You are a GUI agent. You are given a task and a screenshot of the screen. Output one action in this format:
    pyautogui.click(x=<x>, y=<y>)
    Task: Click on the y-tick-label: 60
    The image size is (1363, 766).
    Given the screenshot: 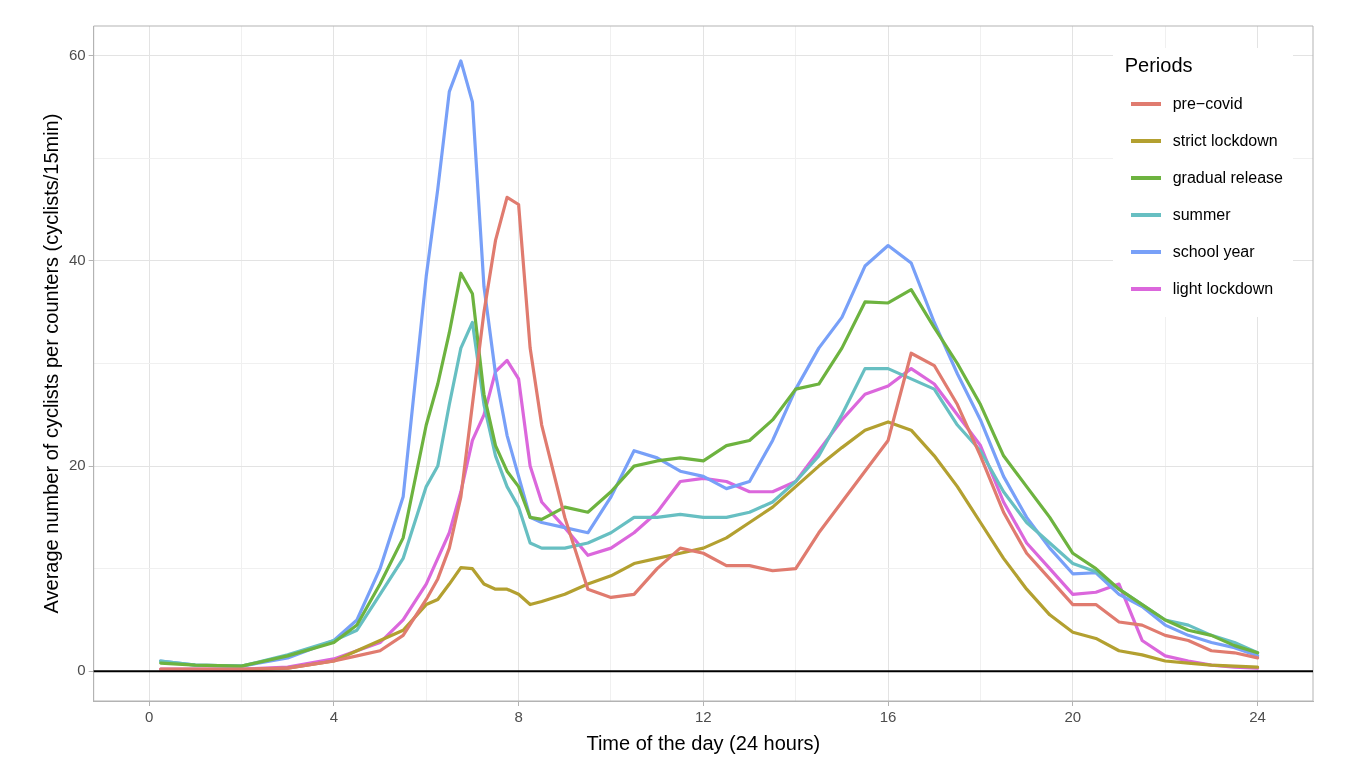 What is the action you would take?
    pyautogui.click(x=77, y=54)
    